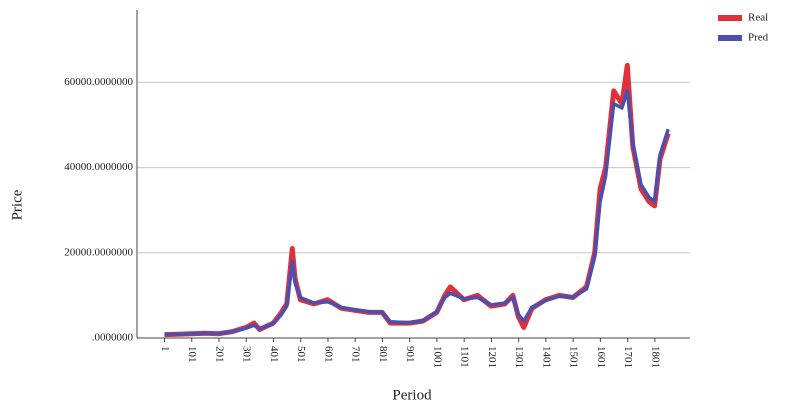  What do you see at coordinates (356, 354) in the screenshot?
I see `x-tick-label: 701` at bounding box center [356, 354].